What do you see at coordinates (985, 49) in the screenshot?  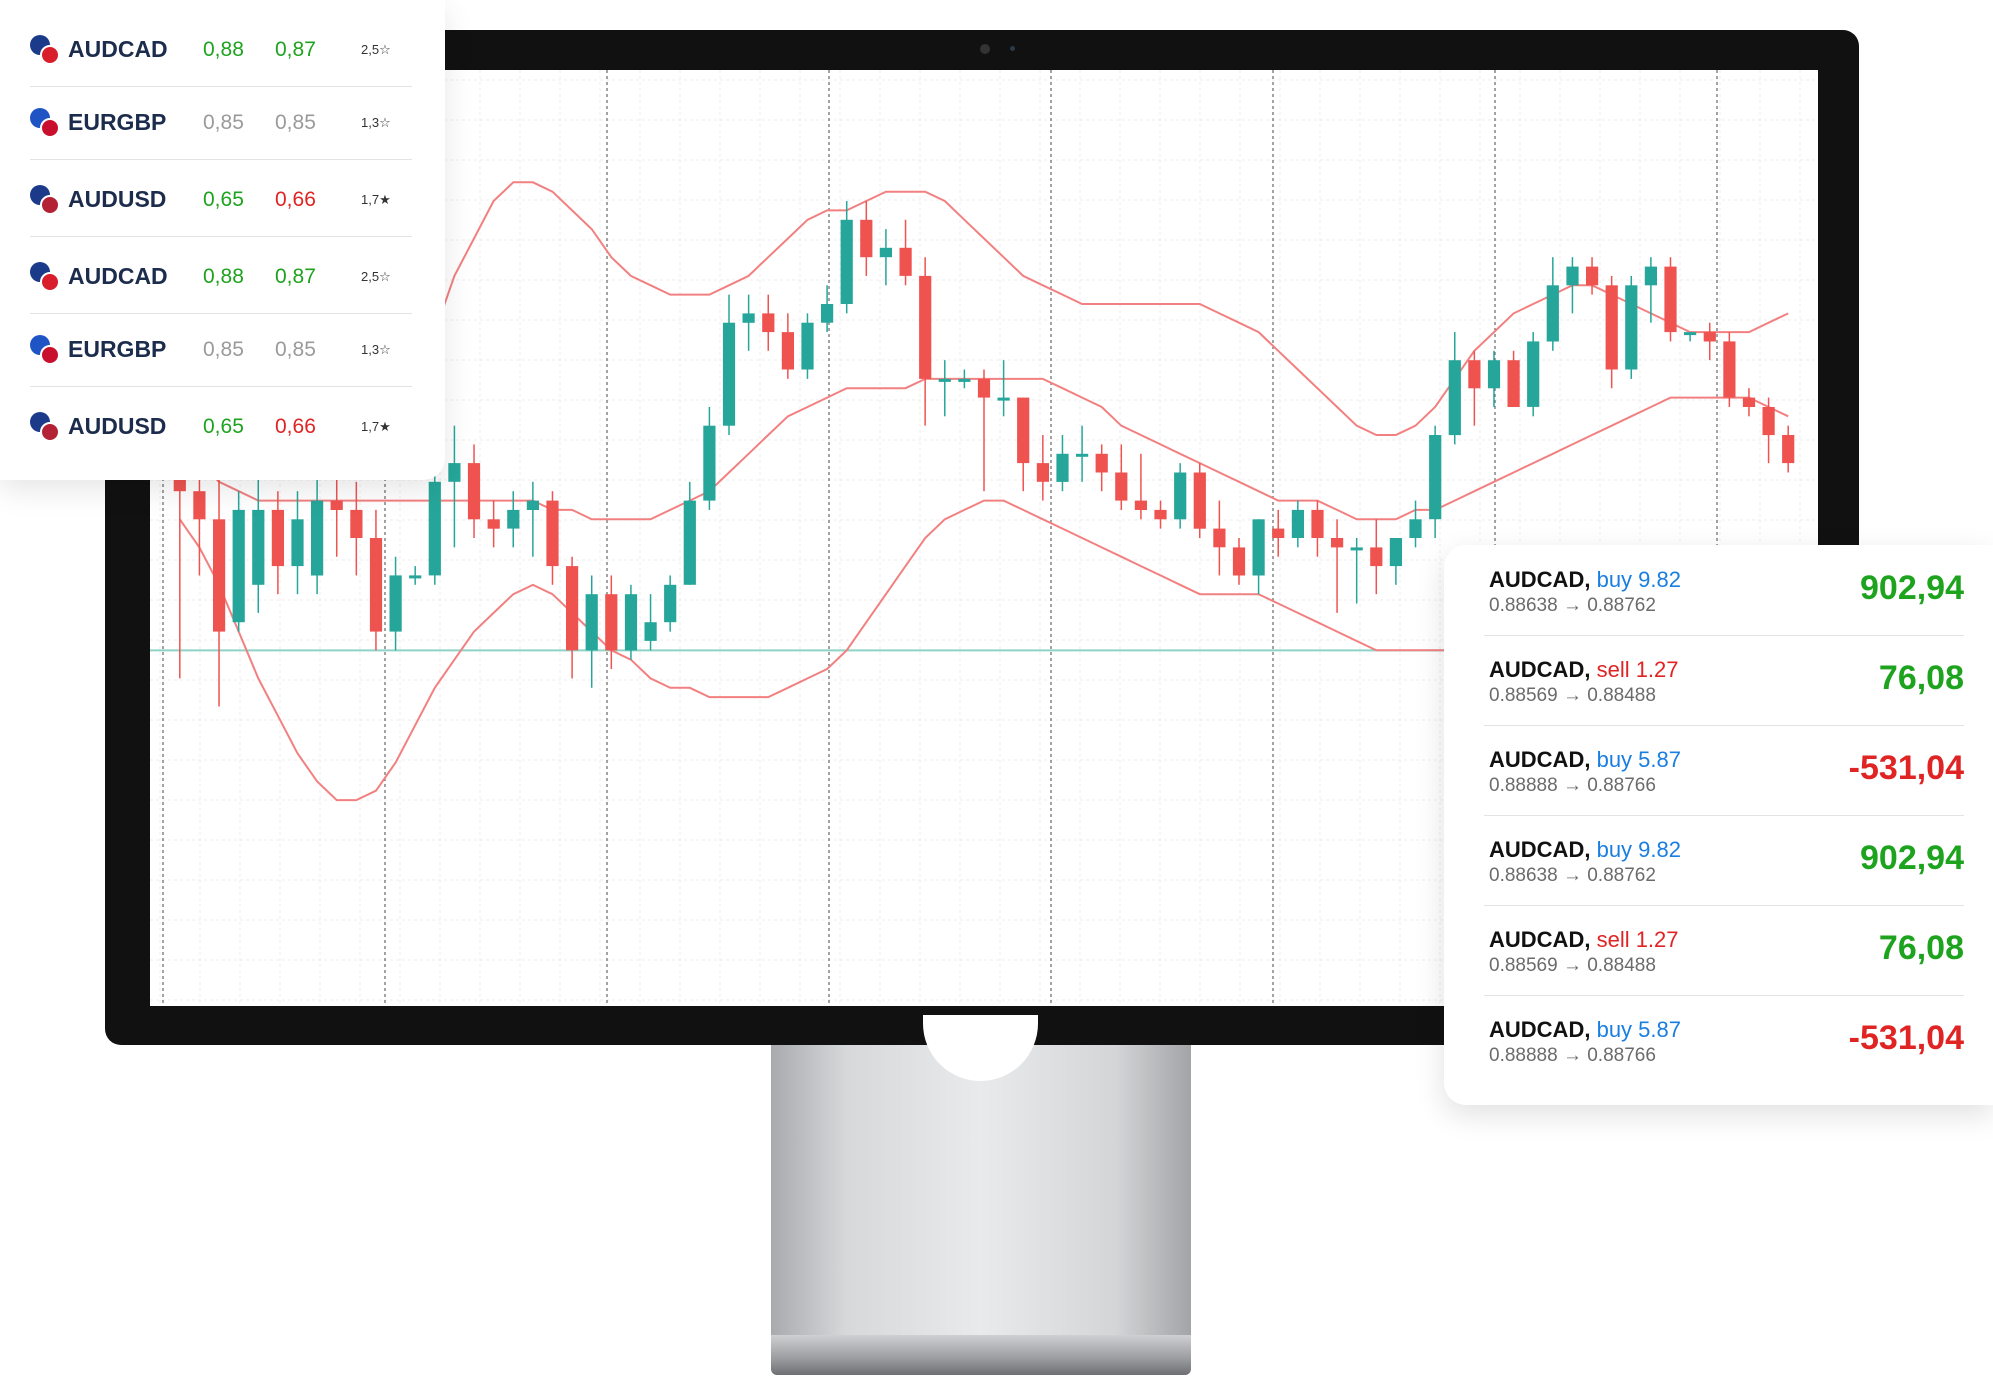 I see `camera-icon` at bounding box center [985, 49].